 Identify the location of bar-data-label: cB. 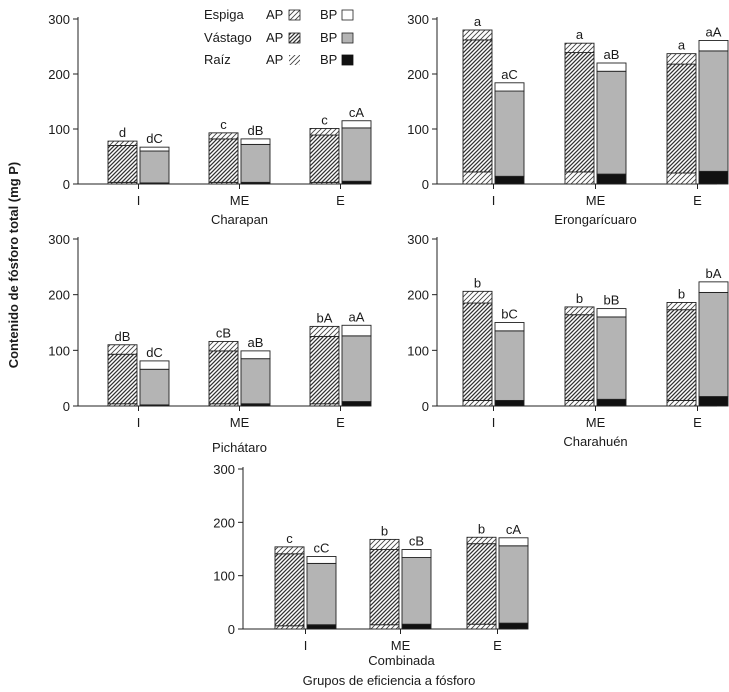
(416, 541).